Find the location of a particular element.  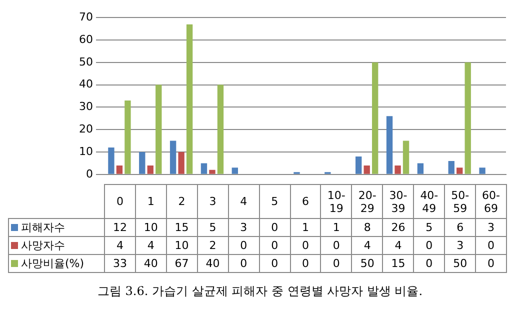

legend-label: 사망자수 is located at coordinates (43, 245).